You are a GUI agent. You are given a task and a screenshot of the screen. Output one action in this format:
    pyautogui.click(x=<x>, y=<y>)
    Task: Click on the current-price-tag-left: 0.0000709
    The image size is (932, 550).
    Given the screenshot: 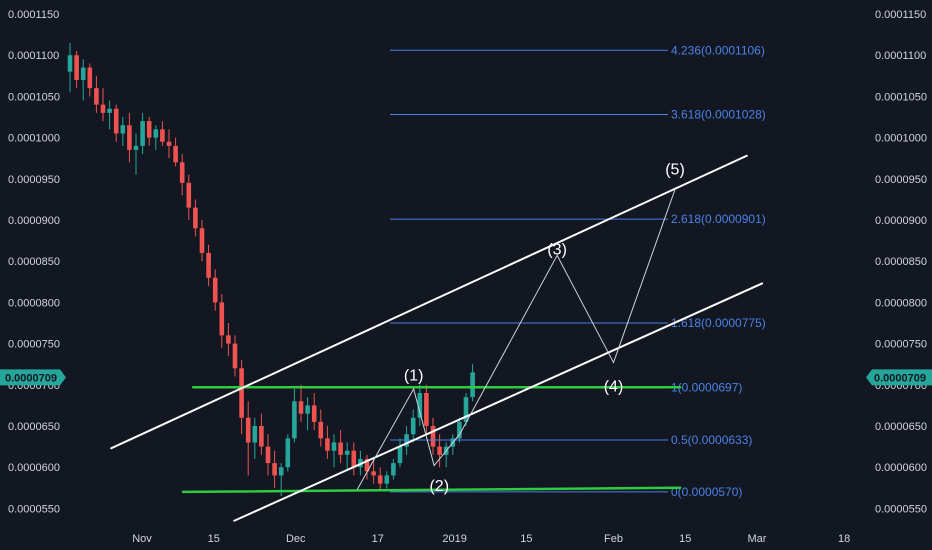 What is the action you would take?
    pyautogui.click(x=33, y=377)
    